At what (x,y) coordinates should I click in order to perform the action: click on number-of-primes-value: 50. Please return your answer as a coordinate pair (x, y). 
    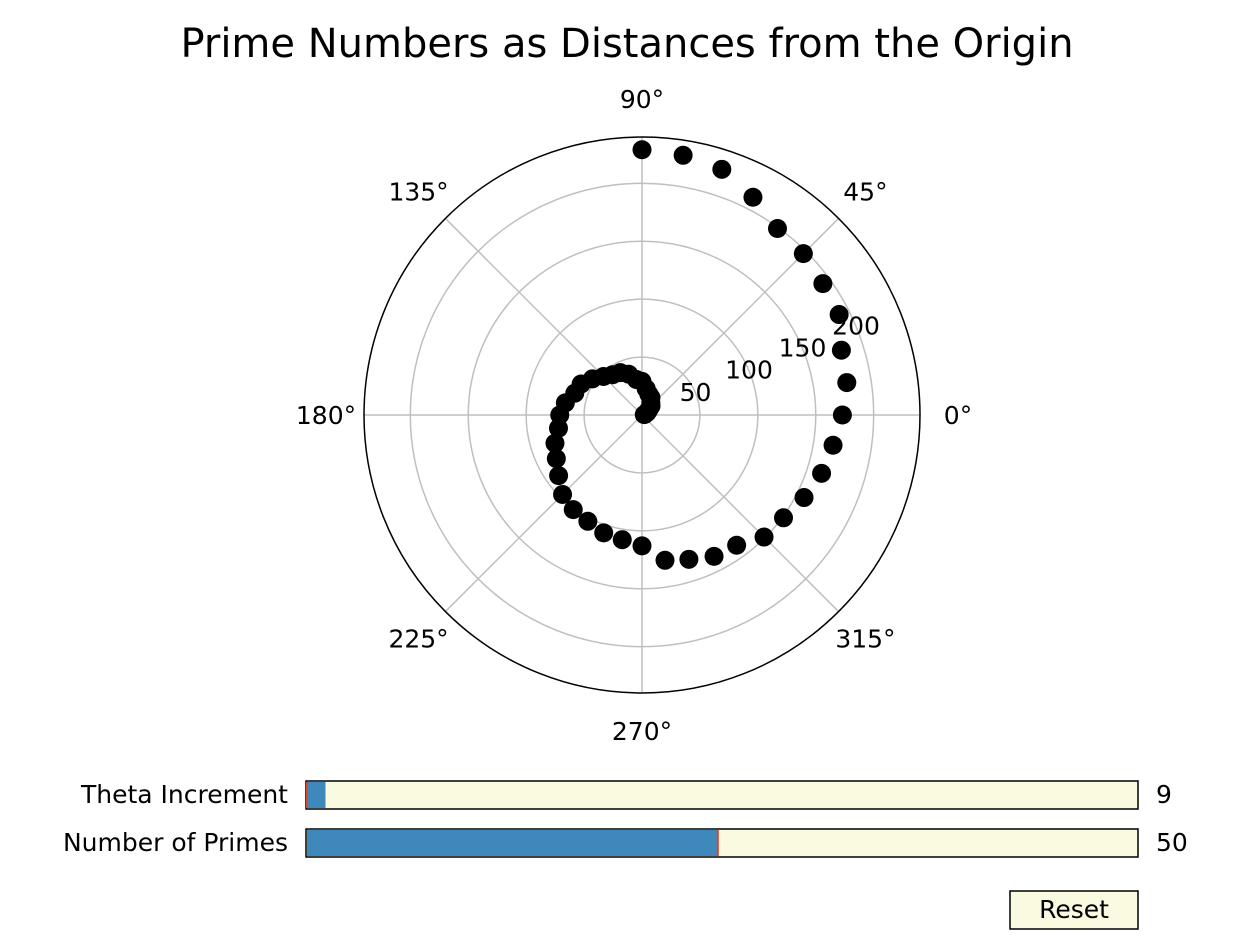
    Looking at the image, I should click on (1172, 842).